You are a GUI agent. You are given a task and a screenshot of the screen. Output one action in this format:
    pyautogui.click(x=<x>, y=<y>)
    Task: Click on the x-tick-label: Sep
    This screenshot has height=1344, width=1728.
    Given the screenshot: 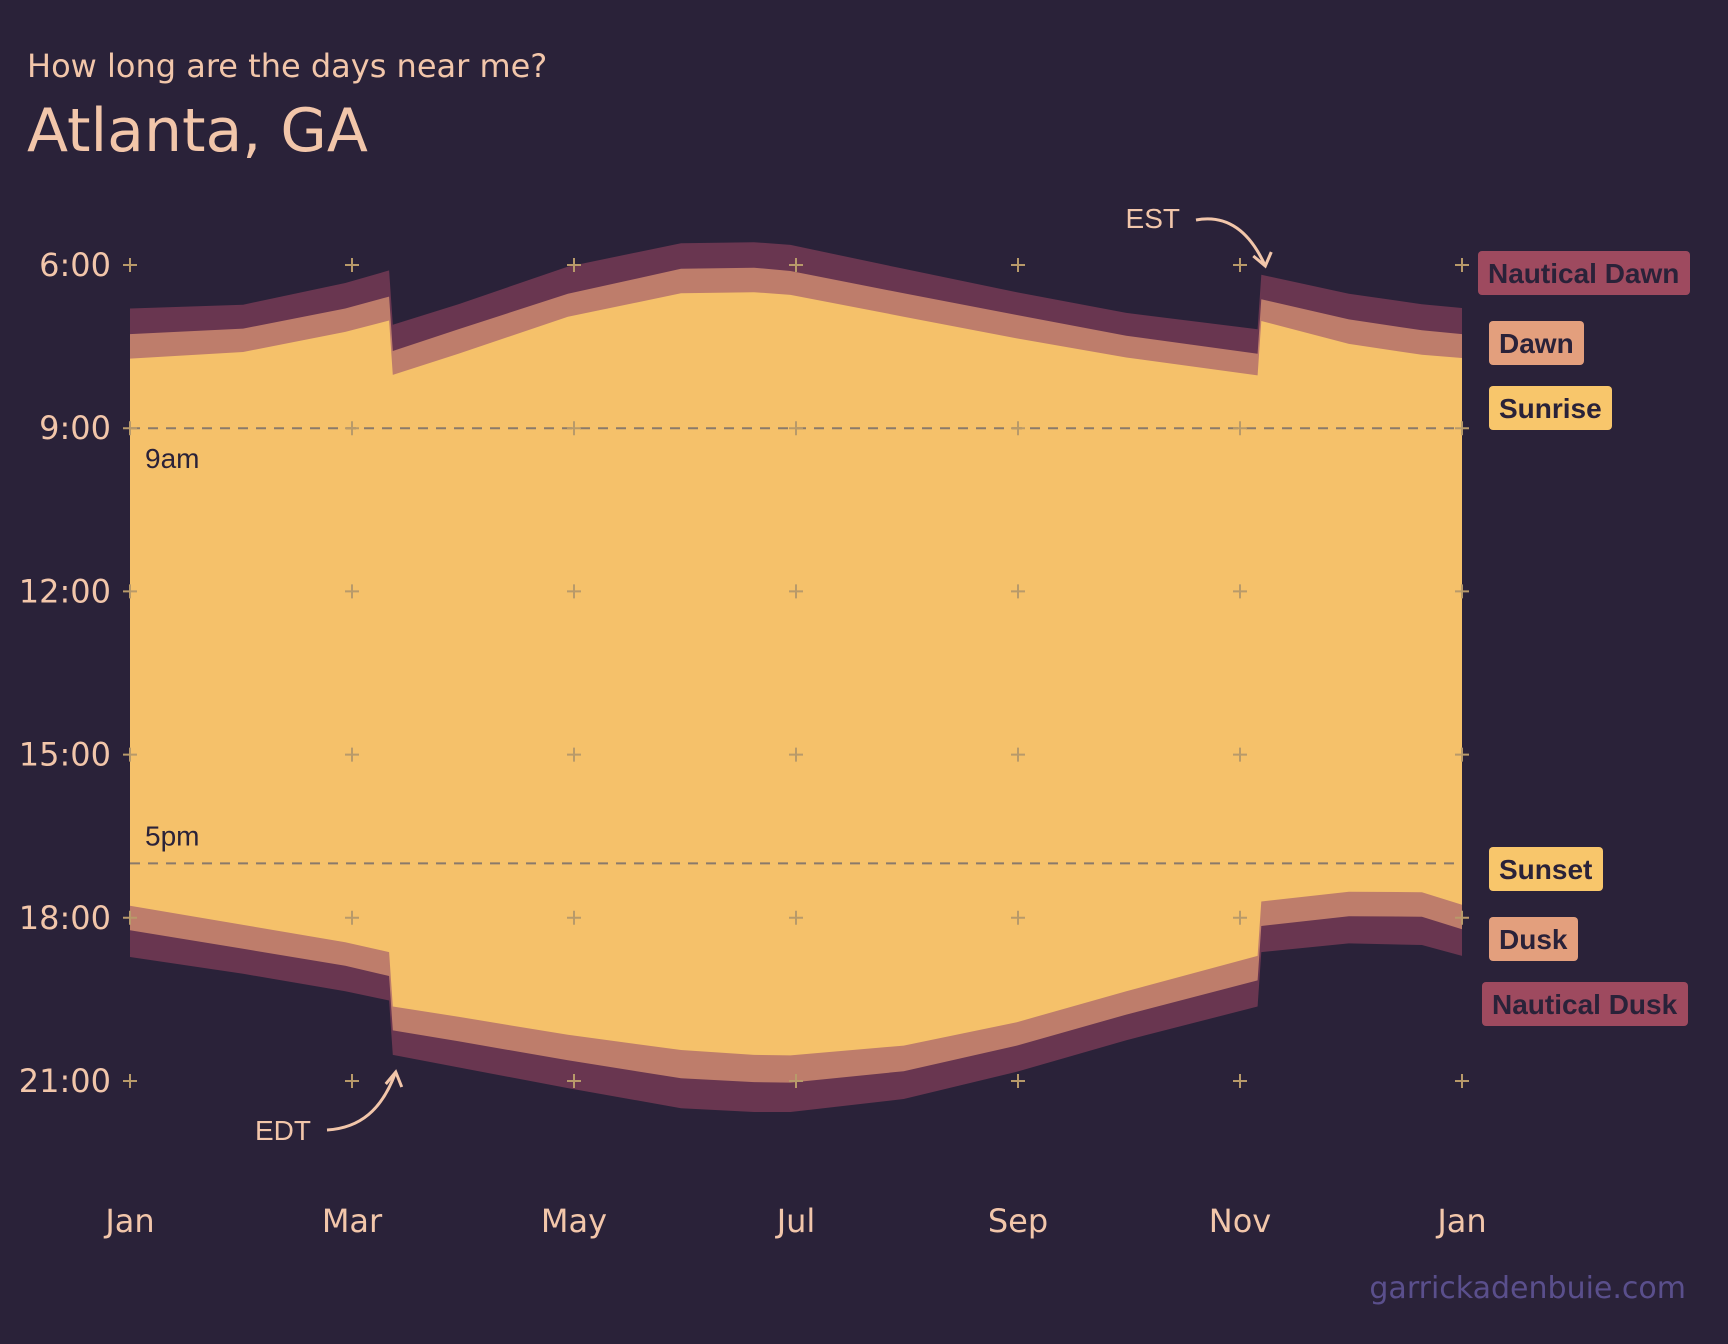 What is the action you would take?
    pyautogui.click(x=1018, y=1221)
    